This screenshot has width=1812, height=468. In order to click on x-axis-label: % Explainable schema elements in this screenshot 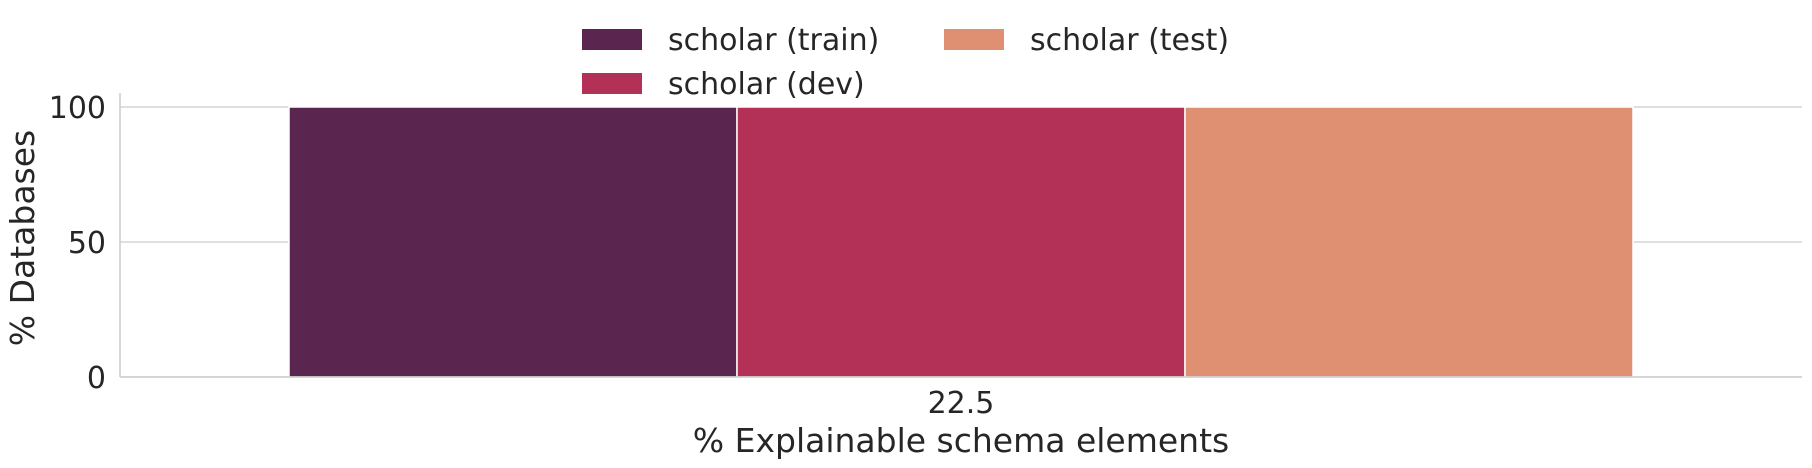, I will do `click(961, 440)`.